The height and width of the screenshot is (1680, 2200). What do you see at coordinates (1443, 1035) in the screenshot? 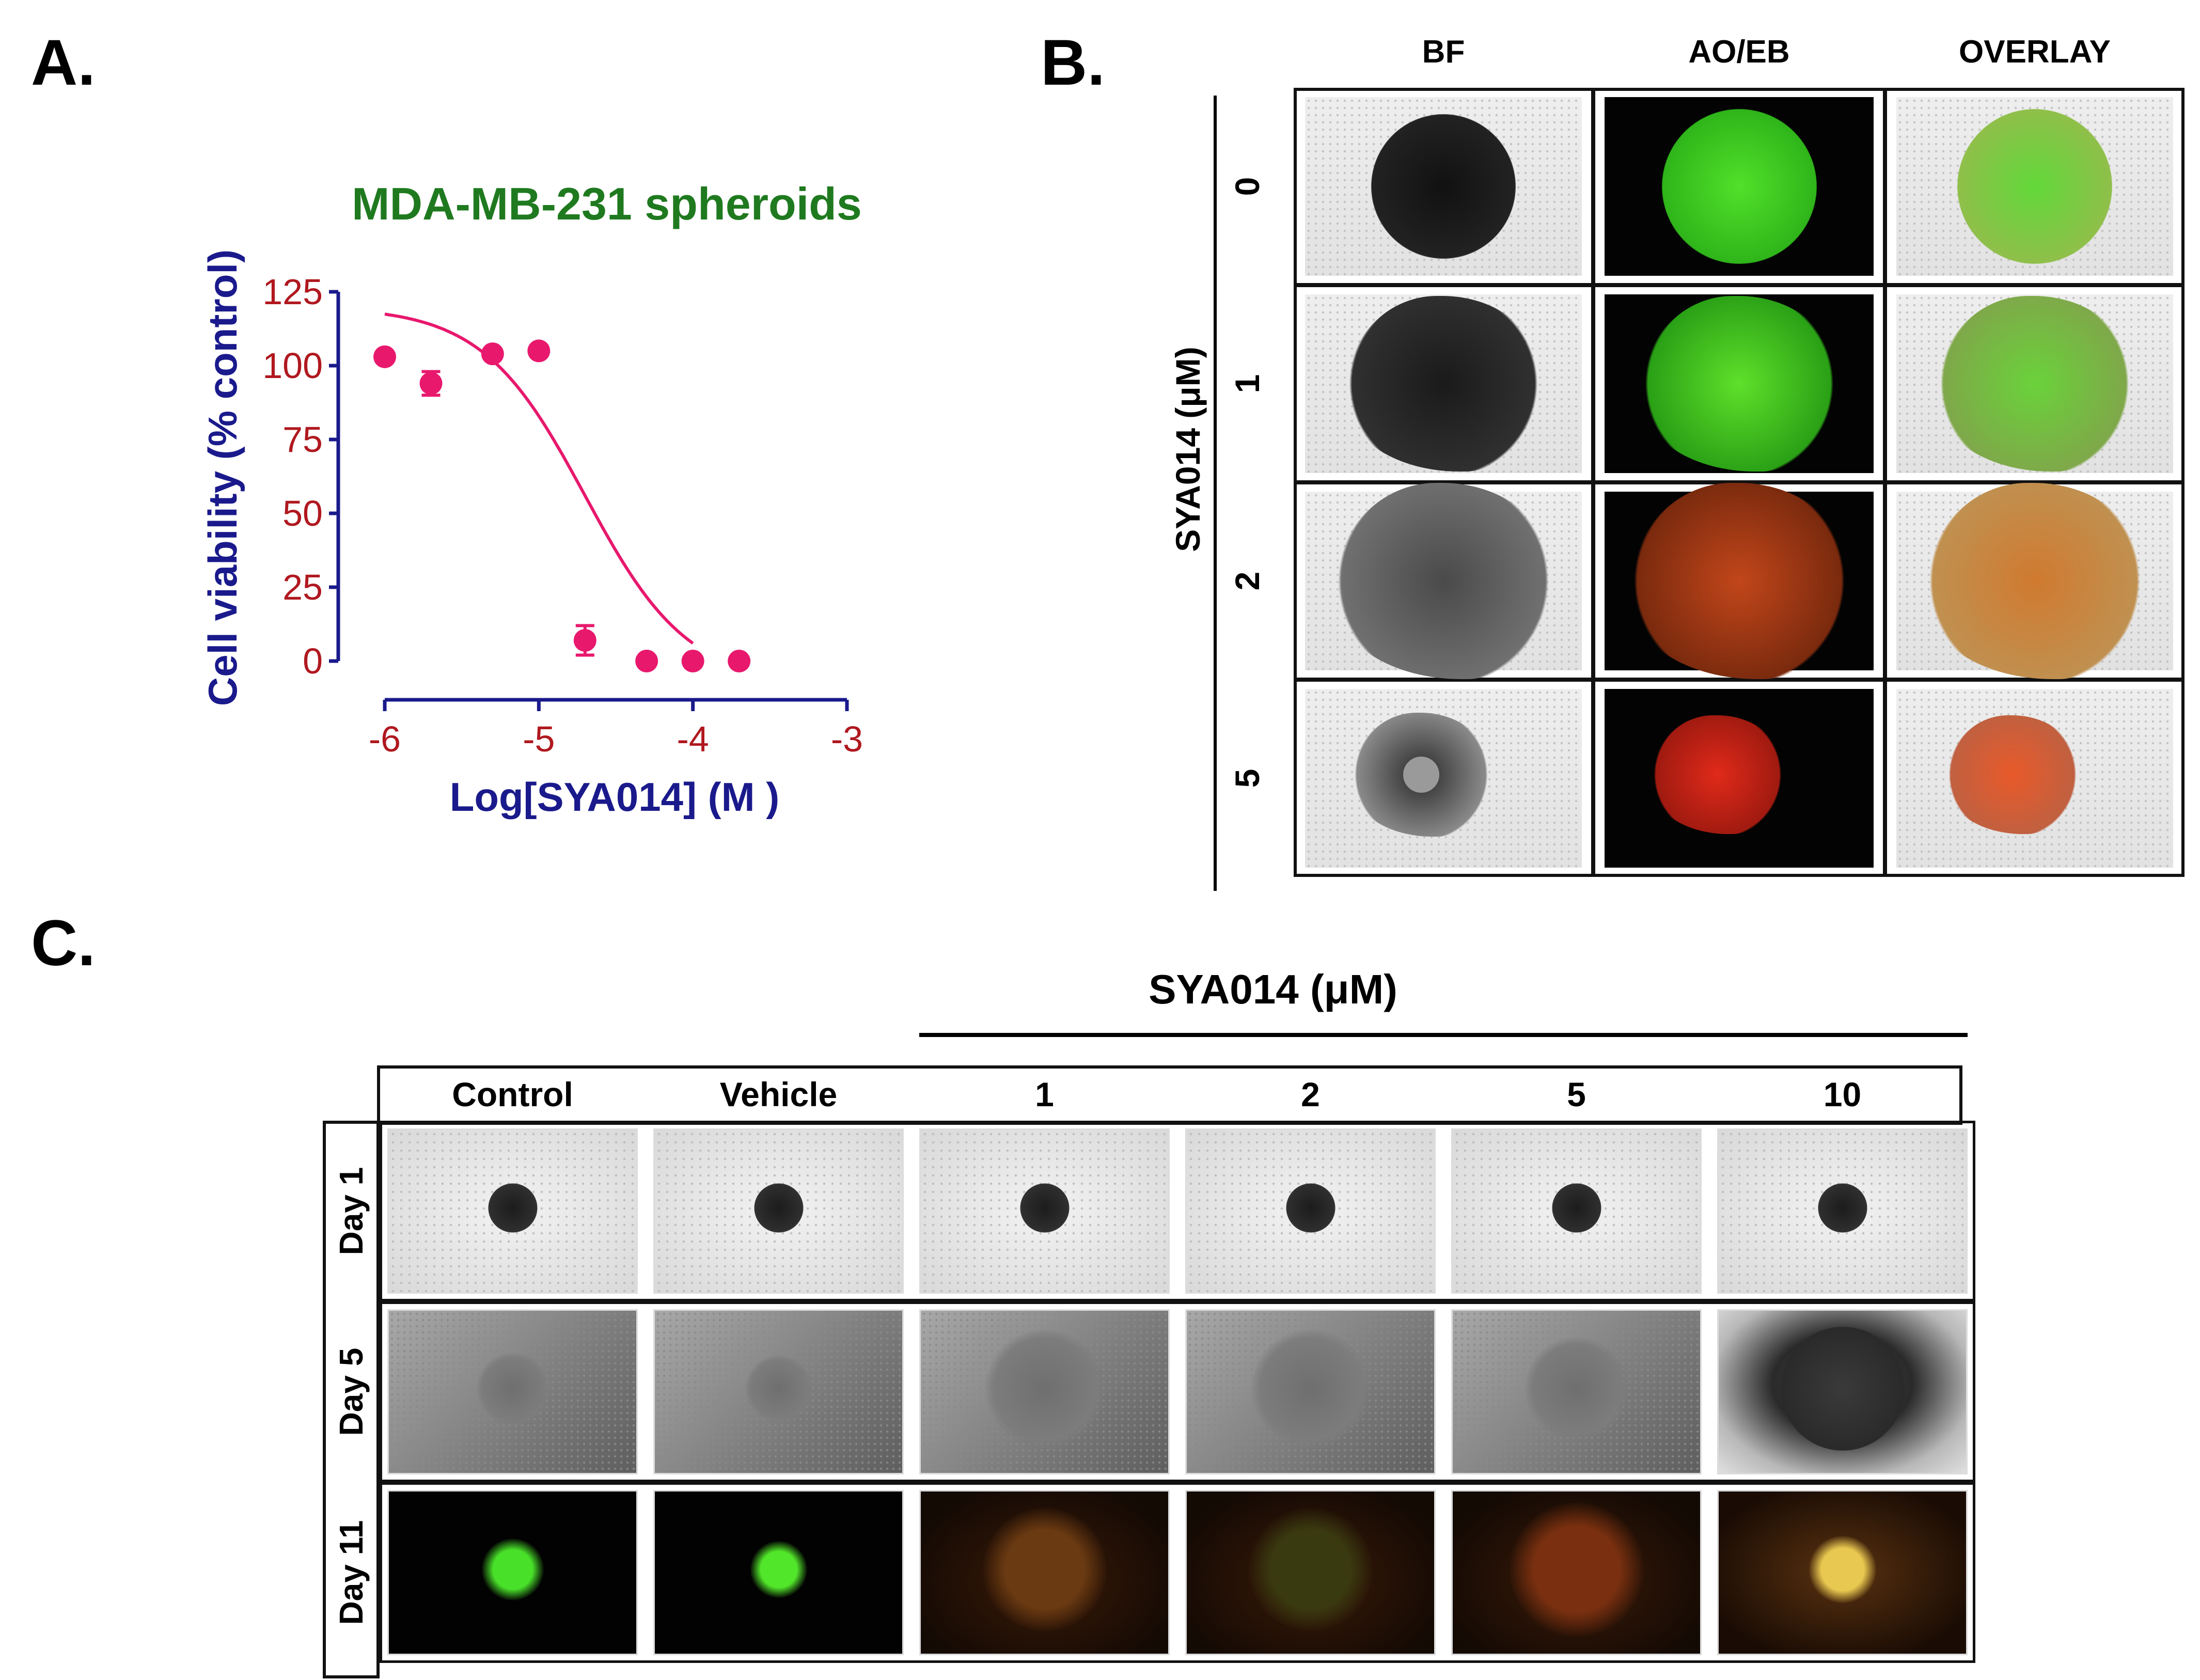
I see `treatment-rule` at bounding box center [1443, 1035].